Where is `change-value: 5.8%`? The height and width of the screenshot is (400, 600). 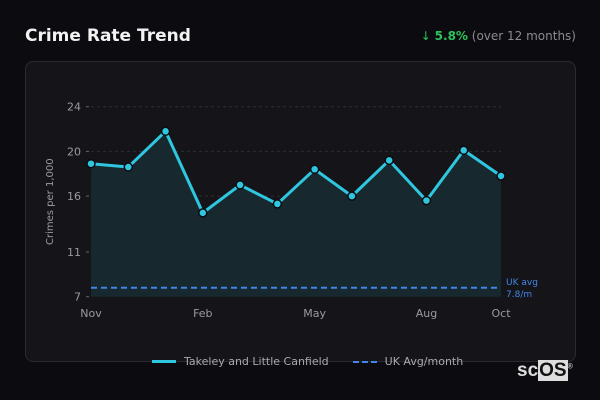
change-value: 5.8% is located at coordinates (451, 36).